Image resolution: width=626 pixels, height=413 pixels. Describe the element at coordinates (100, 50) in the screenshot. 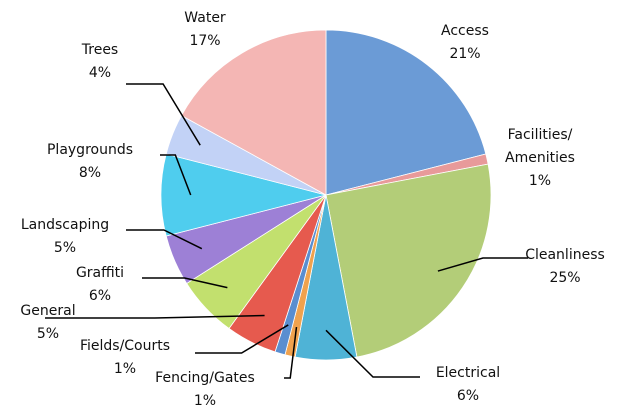

I see `slice-label: Trees` at that location.